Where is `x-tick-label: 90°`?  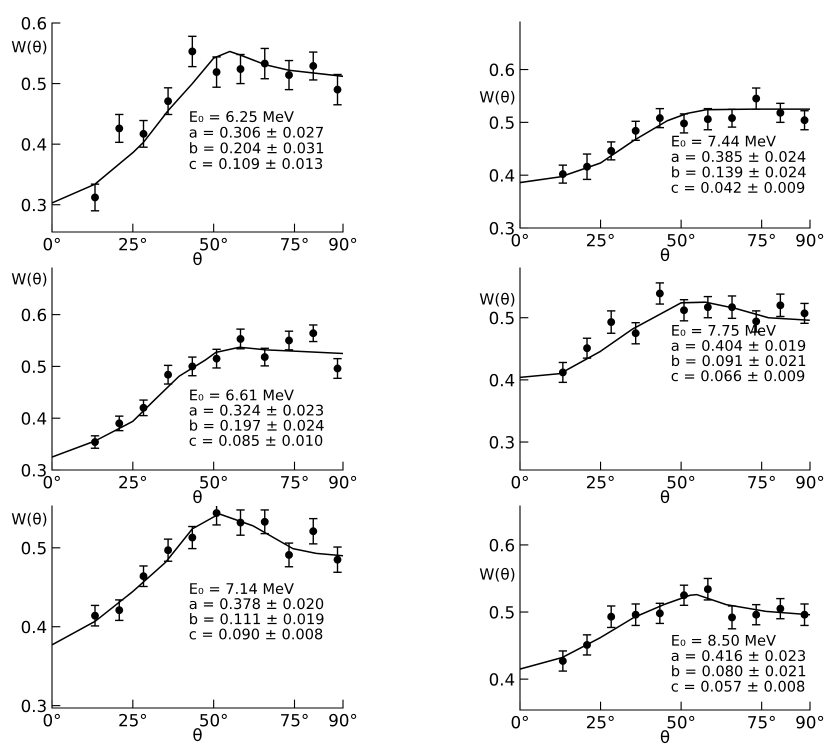 x-tick-label: 90° is located at coordinates (810, 722).